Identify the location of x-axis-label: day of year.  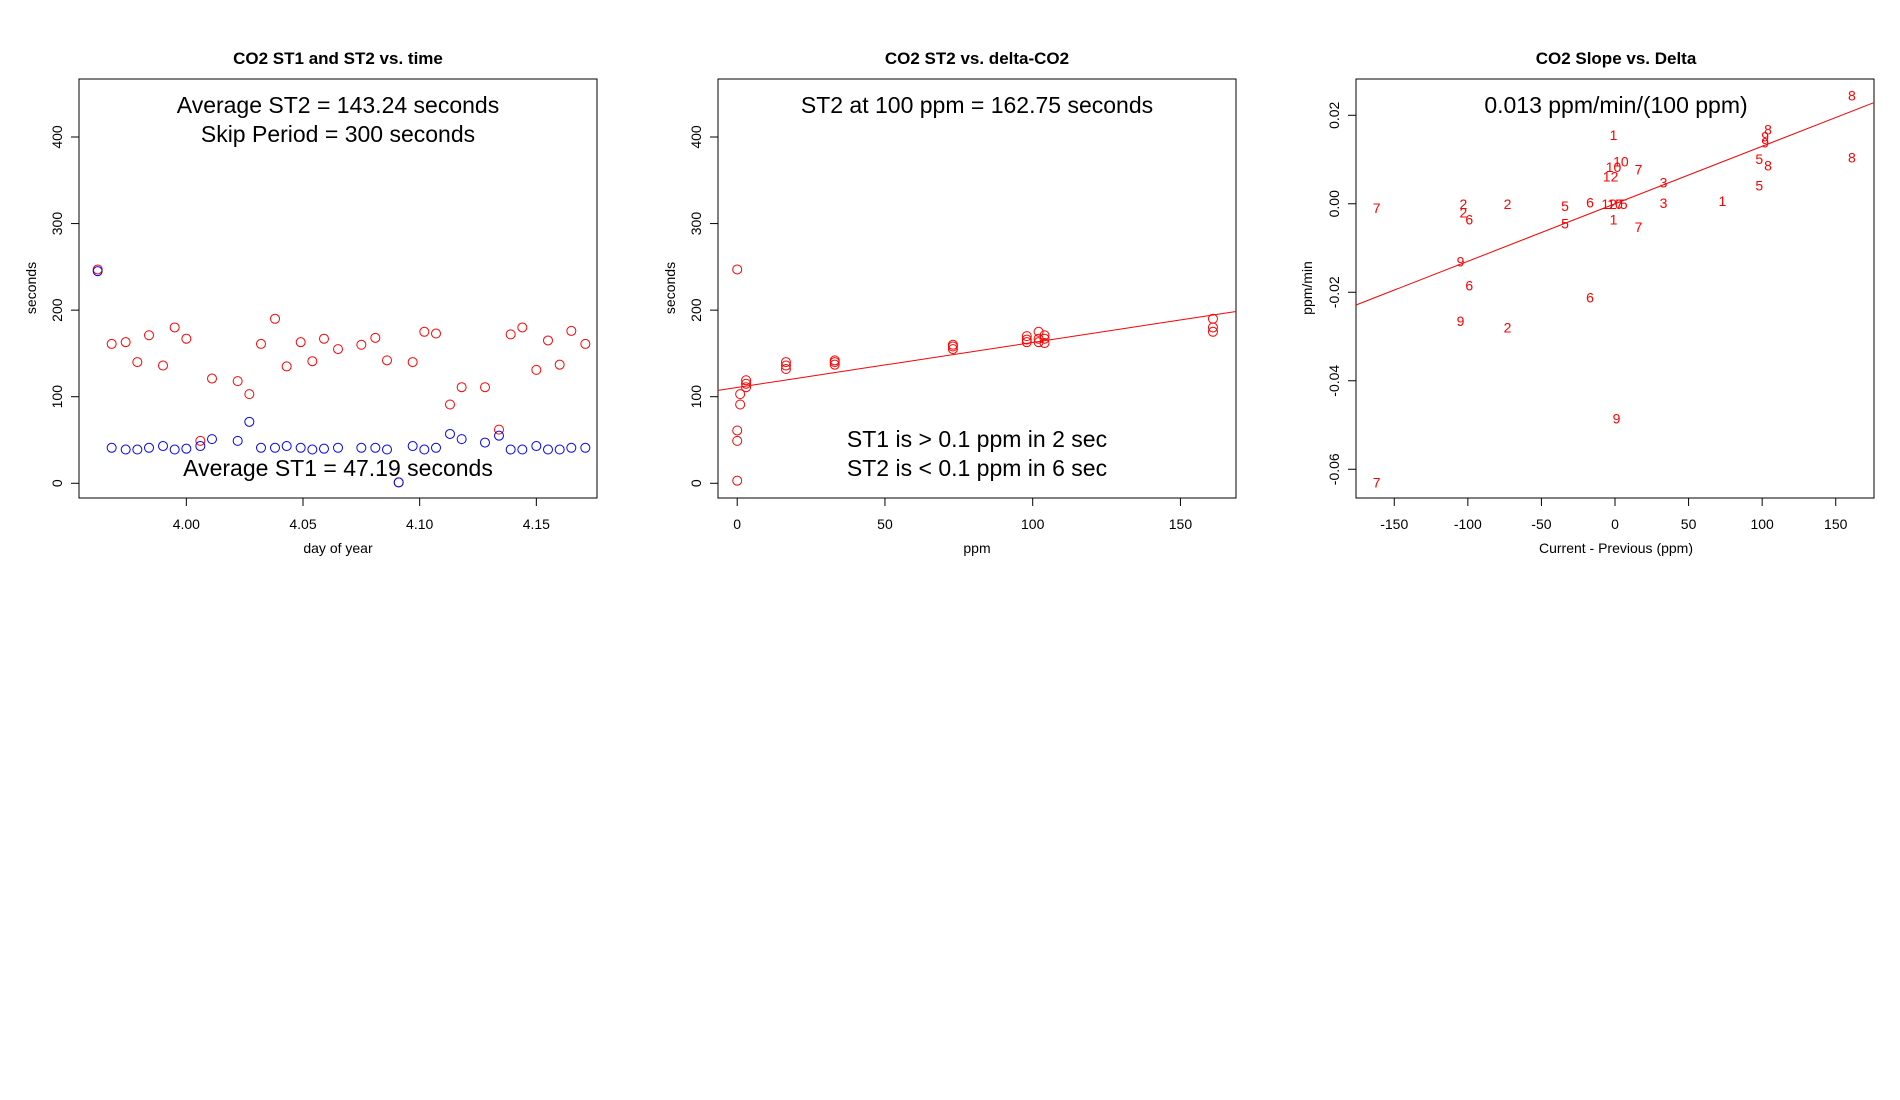
(338, 548).